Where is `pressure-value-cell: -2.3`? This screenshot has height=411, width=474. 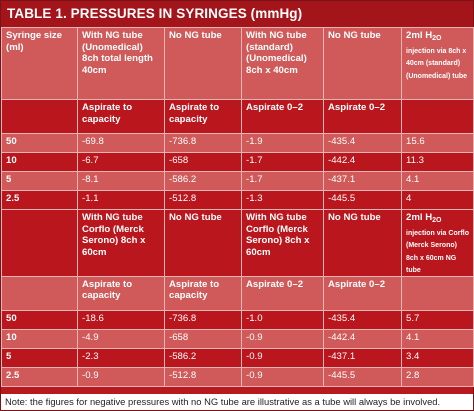 pressure-value-cell: -2.3 is located at coordinates (121, 357).